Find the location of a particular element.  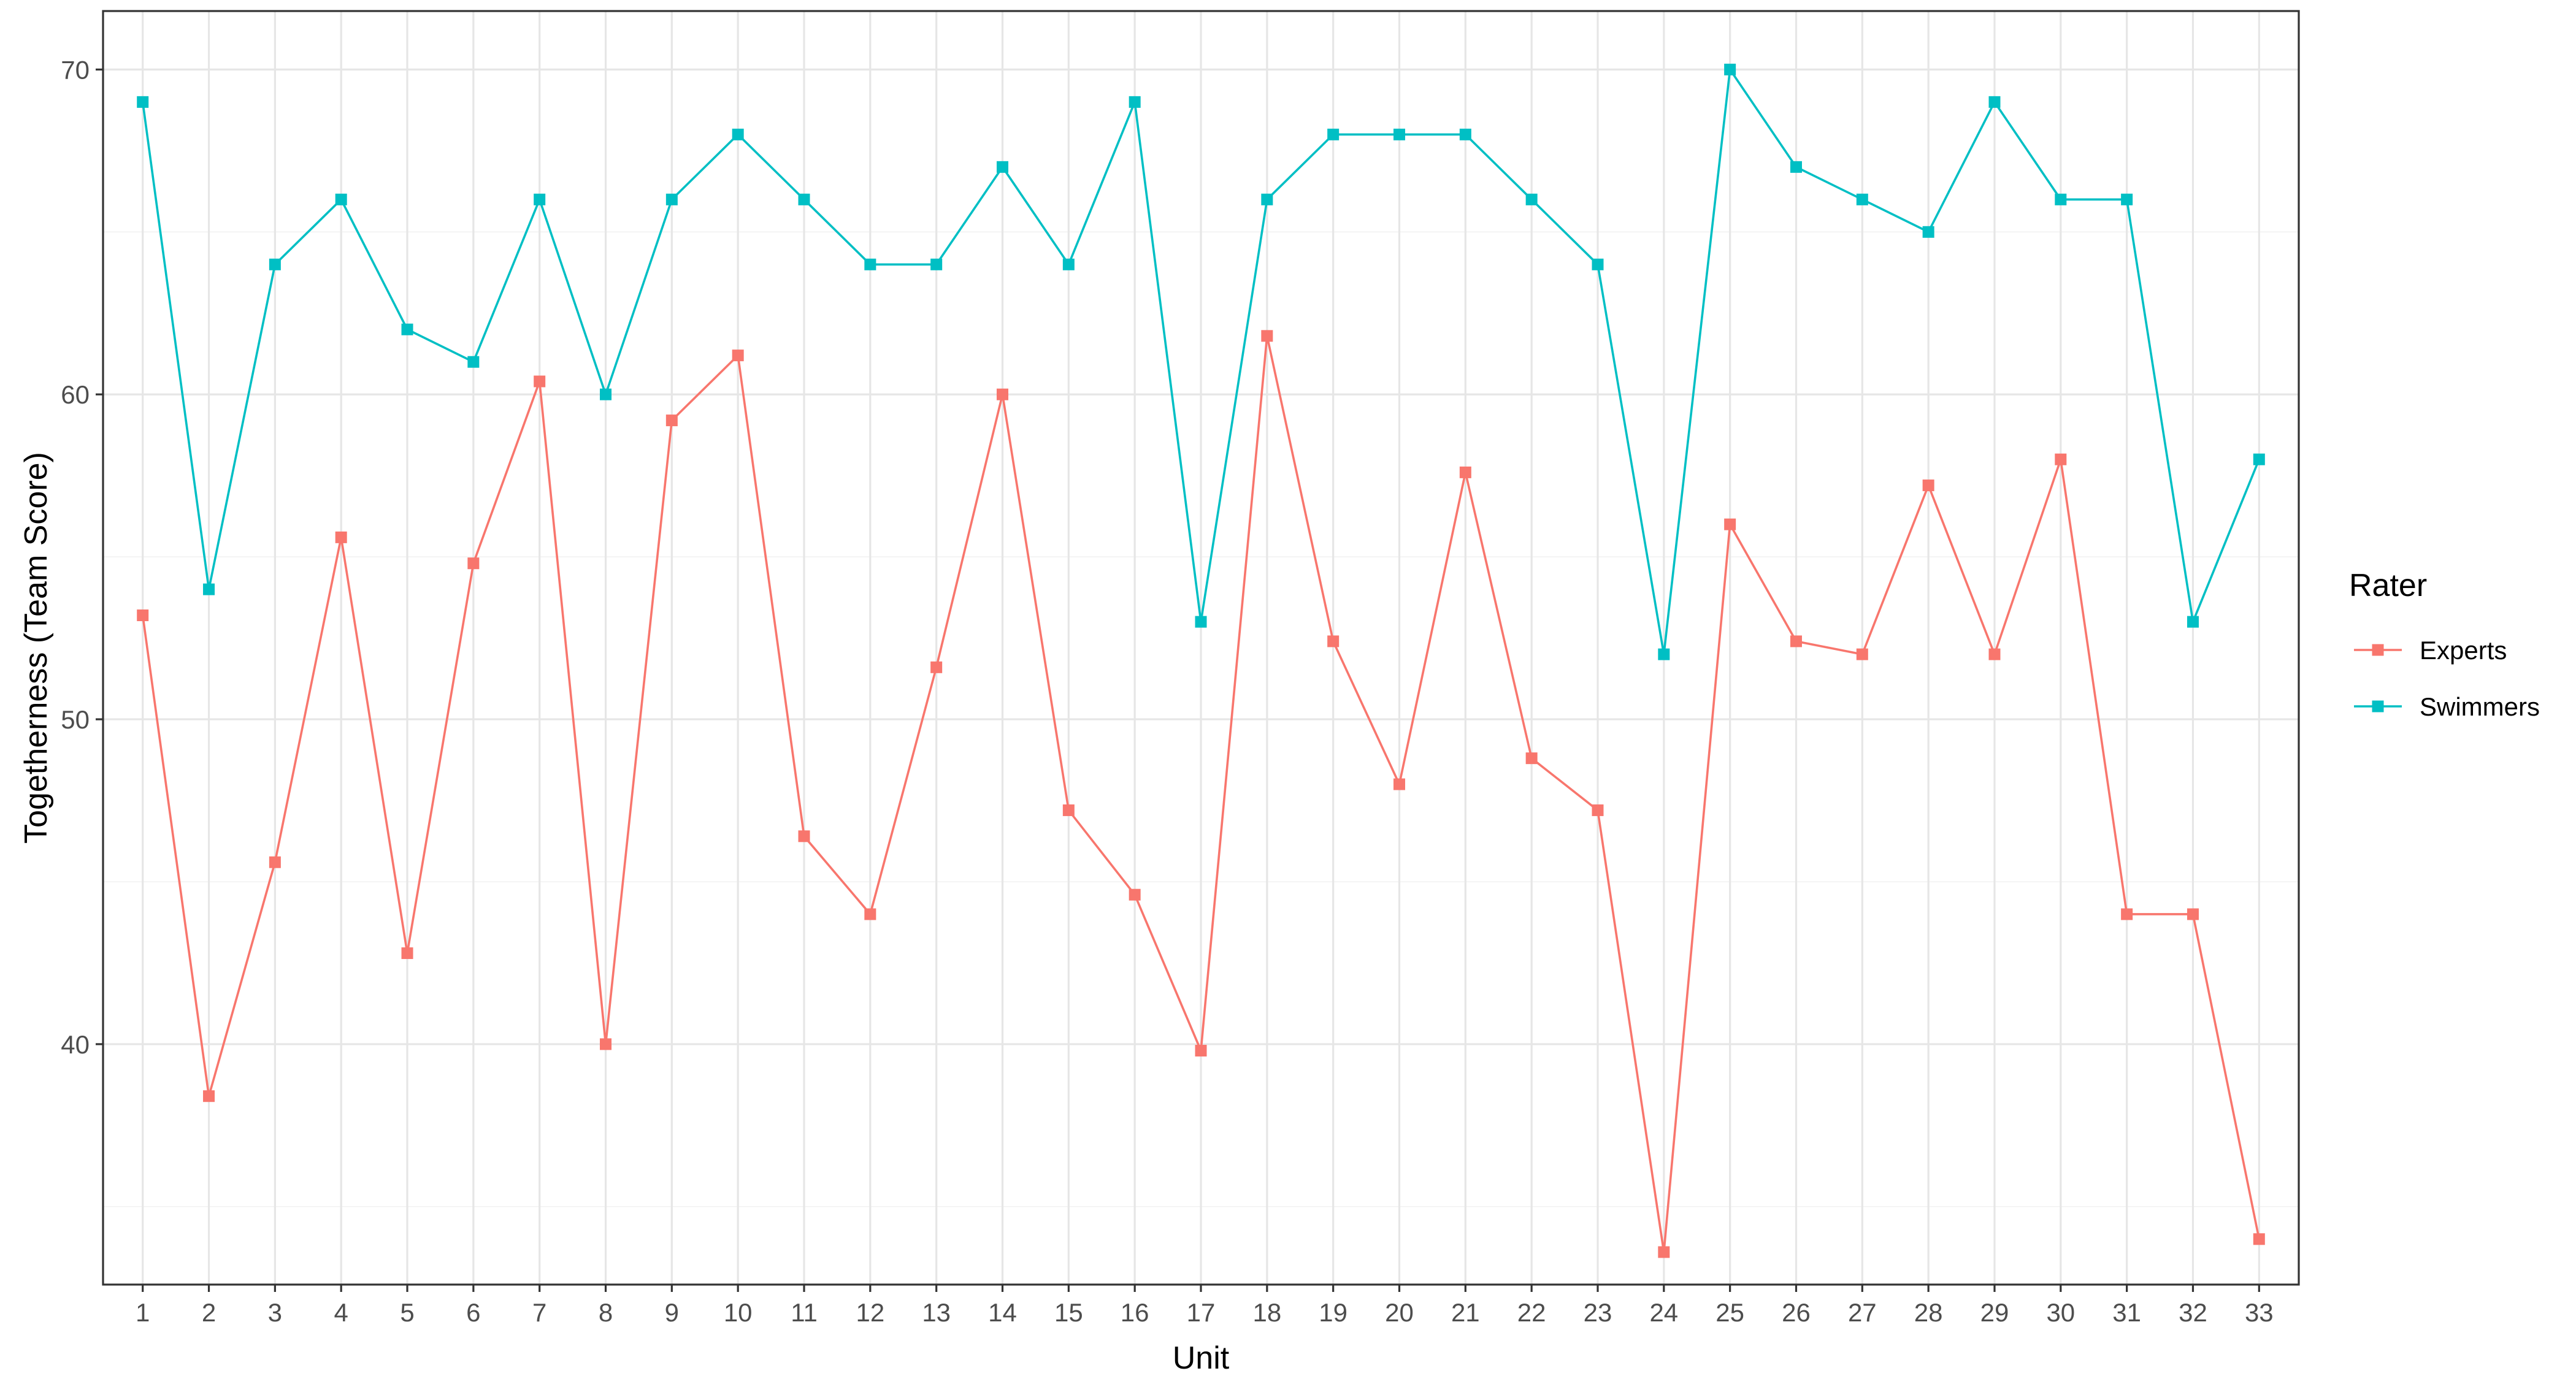

y-tick-label: 40 is located at coordinates (75, 1044).